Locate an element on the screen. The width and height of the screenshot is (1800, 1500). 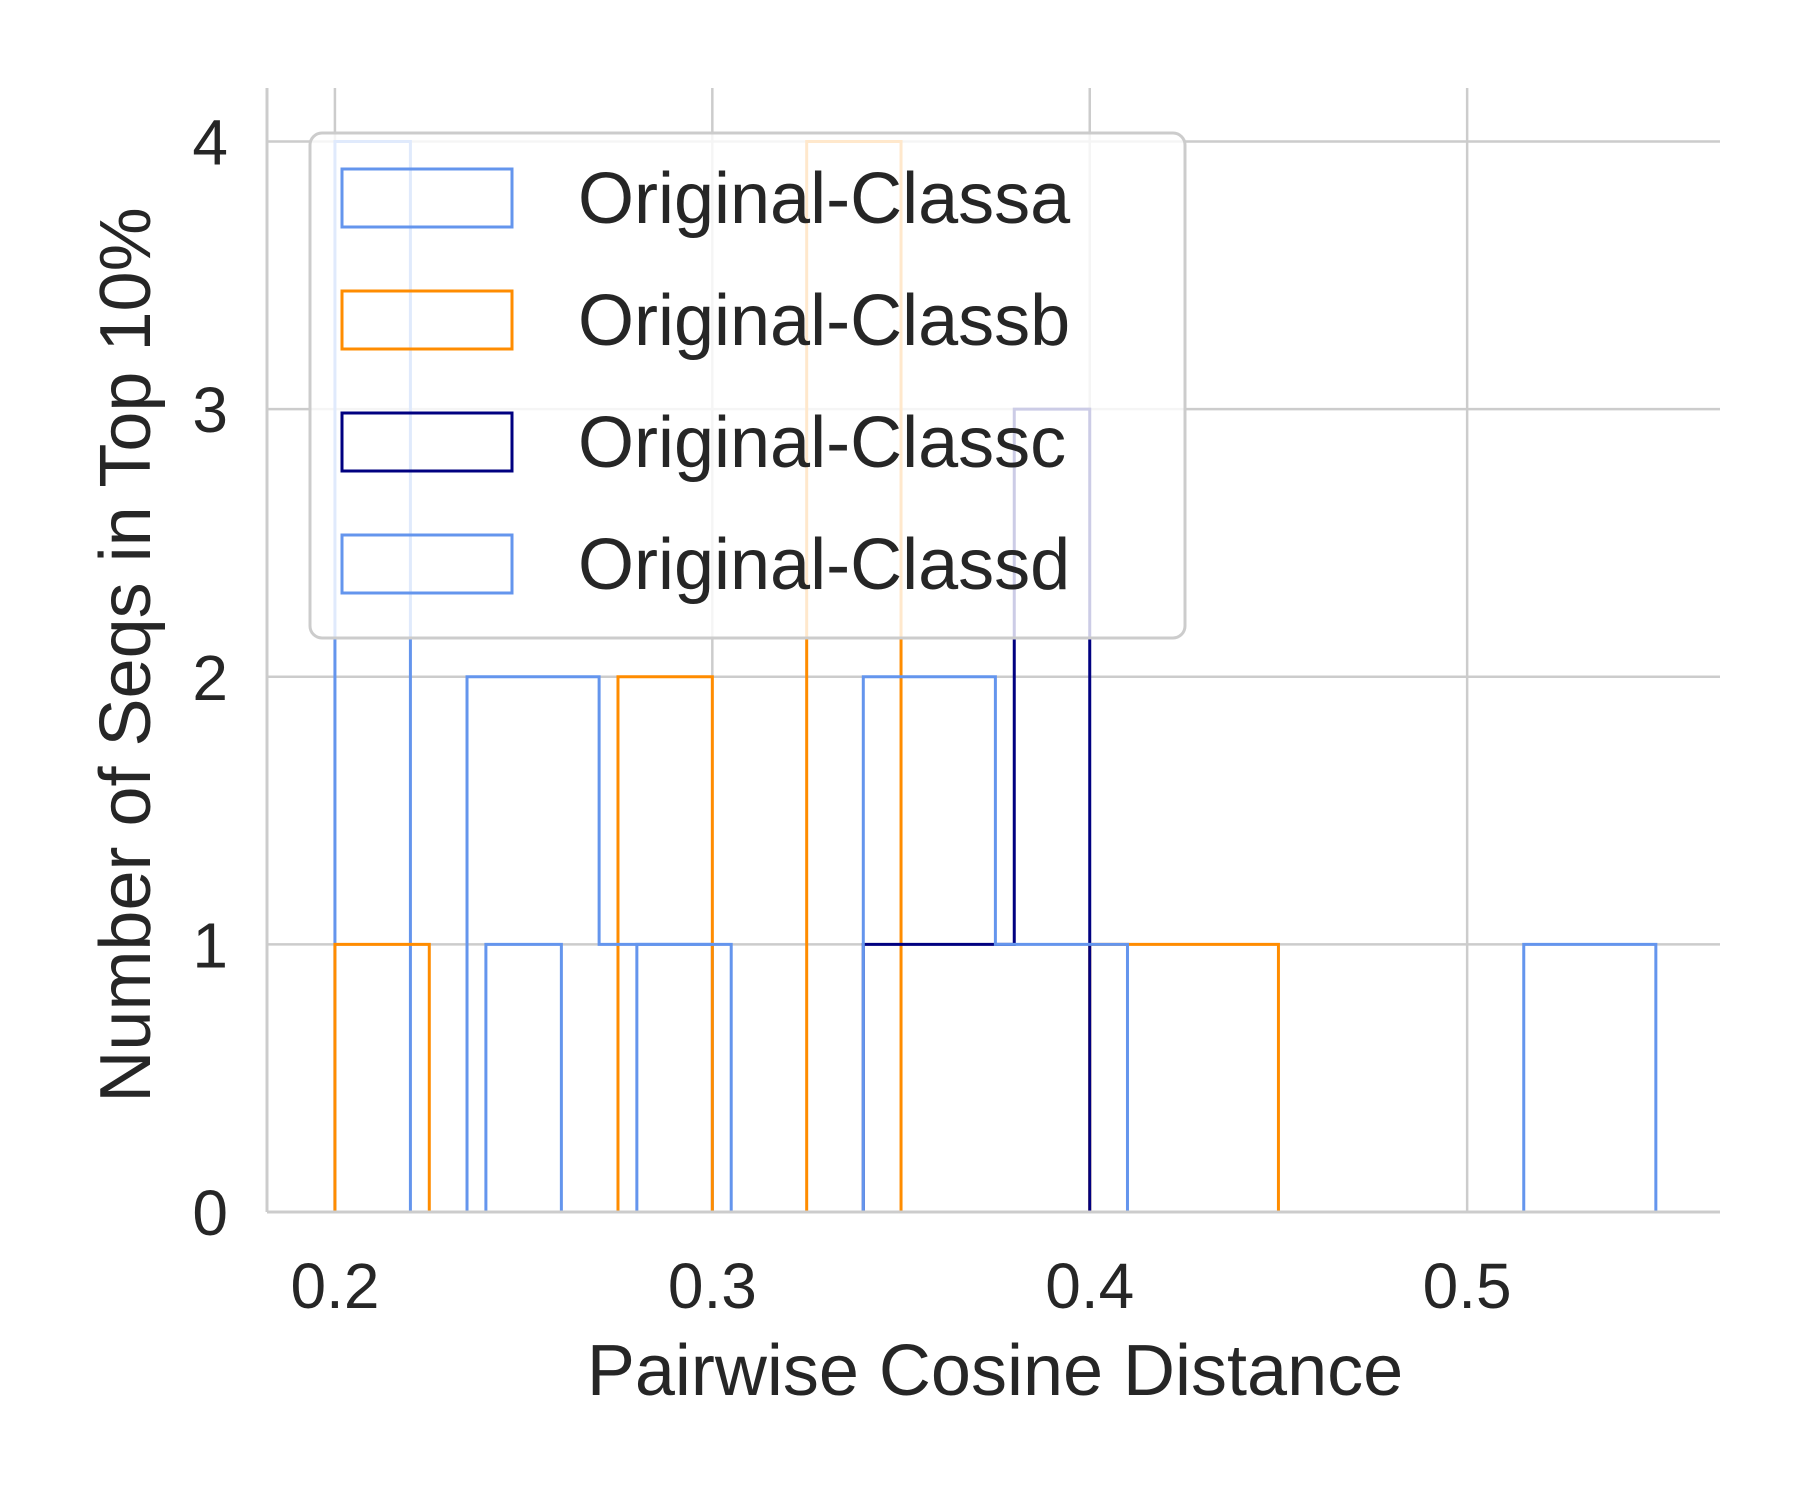
y-tick-label: 3 is located at coordinates (210, 410).